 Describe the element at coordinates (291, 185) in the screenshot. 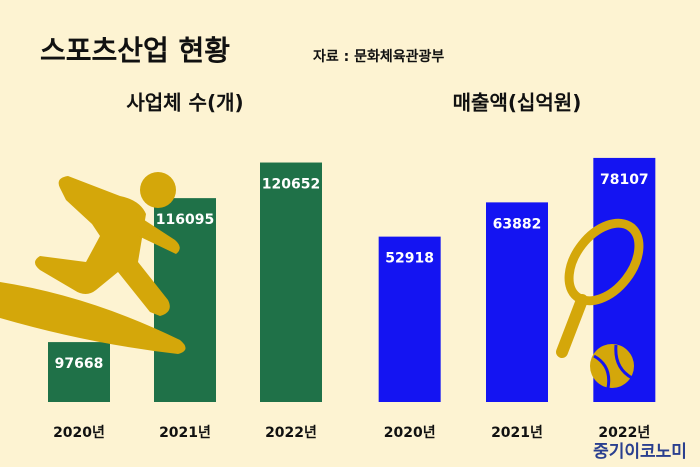

I see `value-label: 120652` at that location.